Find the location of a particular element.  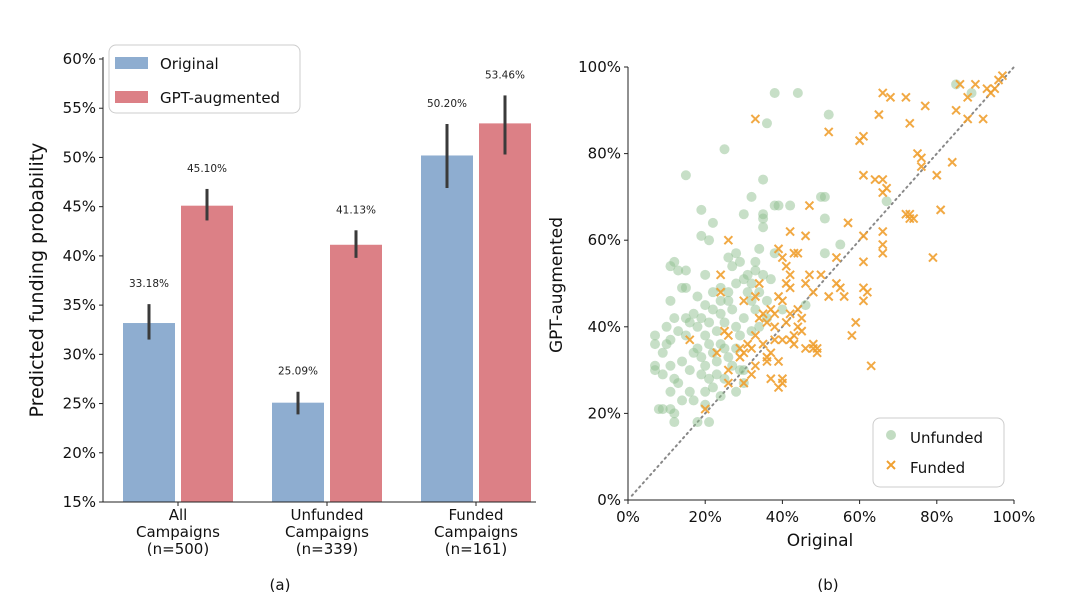

y-tick-label: 20% is located at coordinates (79, 453).